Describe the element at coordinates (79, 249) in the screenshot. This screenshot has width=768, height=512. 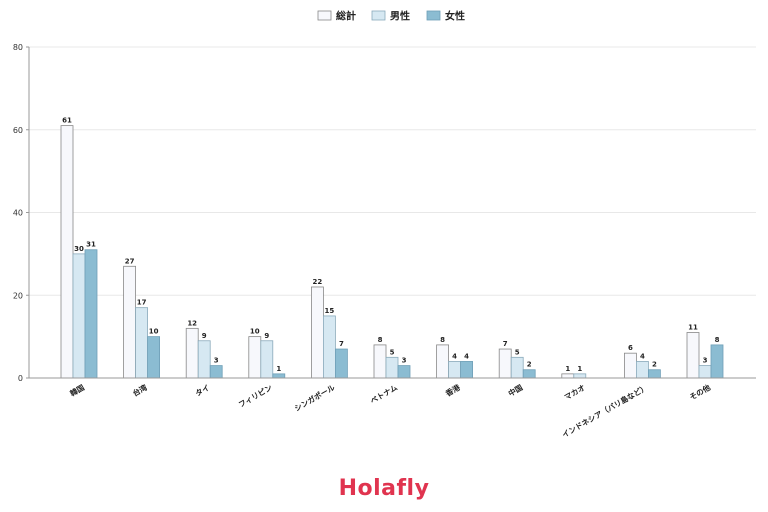
I see `data-label: 30` at that location.